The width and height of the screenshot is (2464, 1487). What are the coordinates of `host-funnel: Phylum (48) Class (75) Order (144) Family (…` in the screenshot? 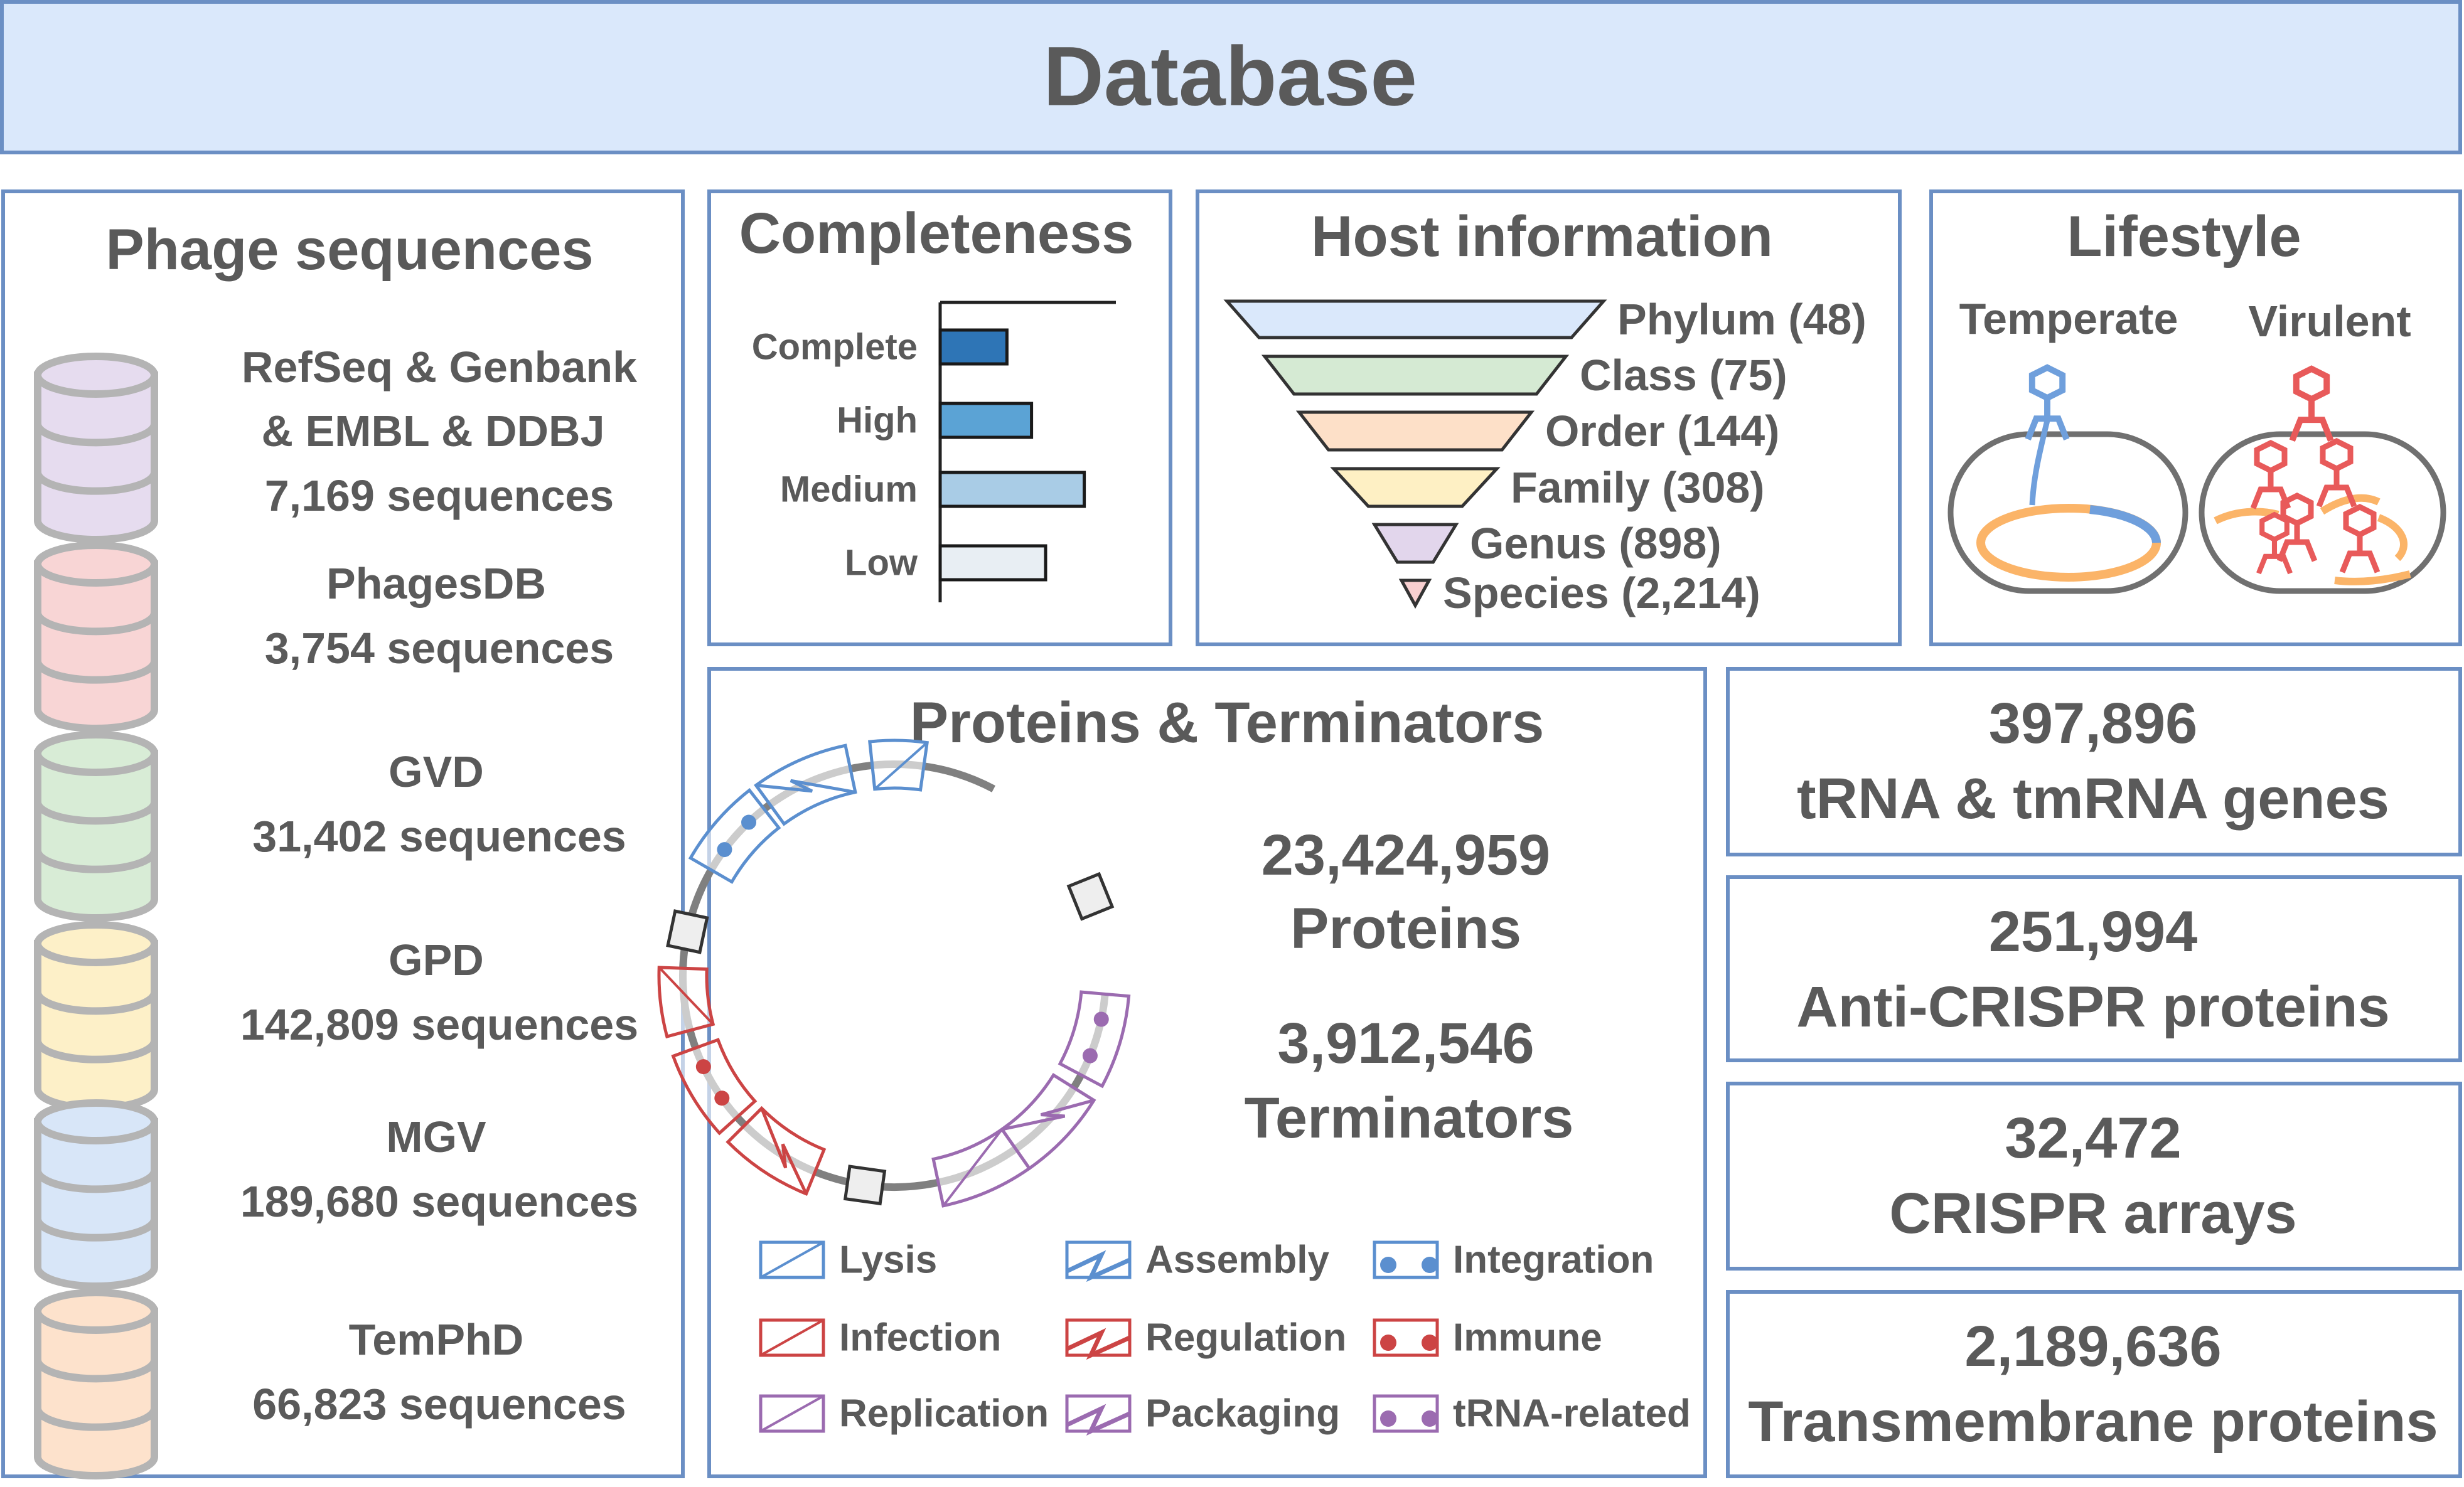 It's located at (1545, 456).